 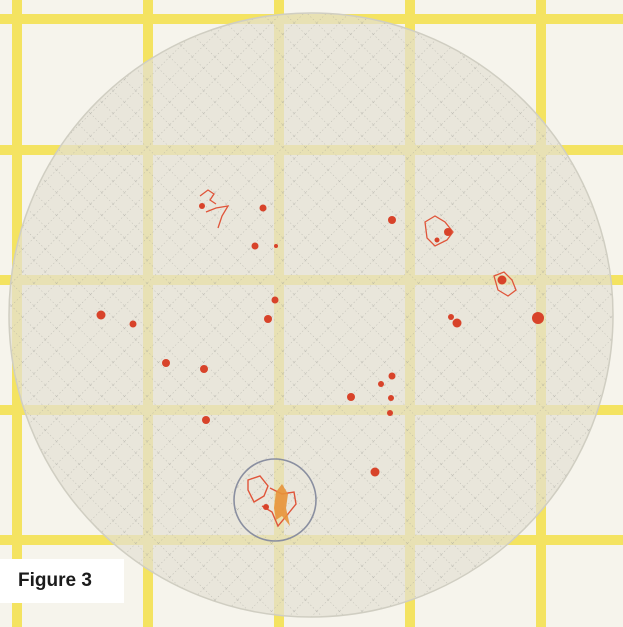 What do you see at coordinates (62, 581) in the screenshot?
I see `figure-label: Figure 3` at bounding box center [62, 581].